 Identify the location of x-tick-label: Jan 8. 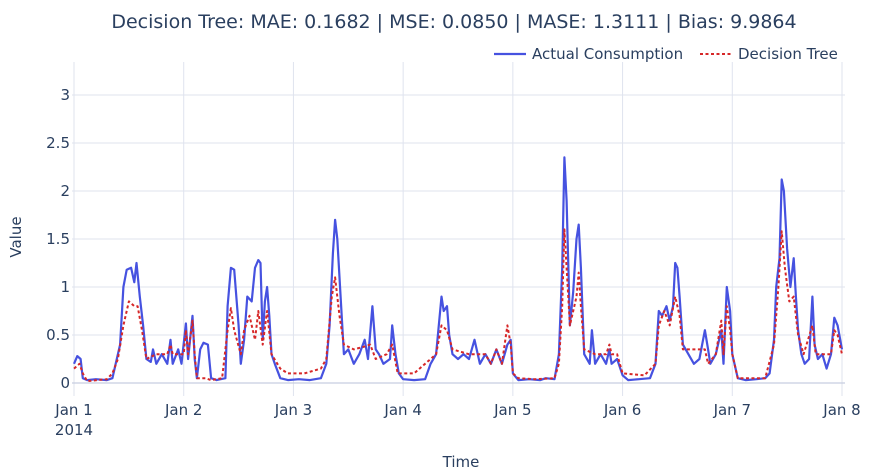
(841, 410).